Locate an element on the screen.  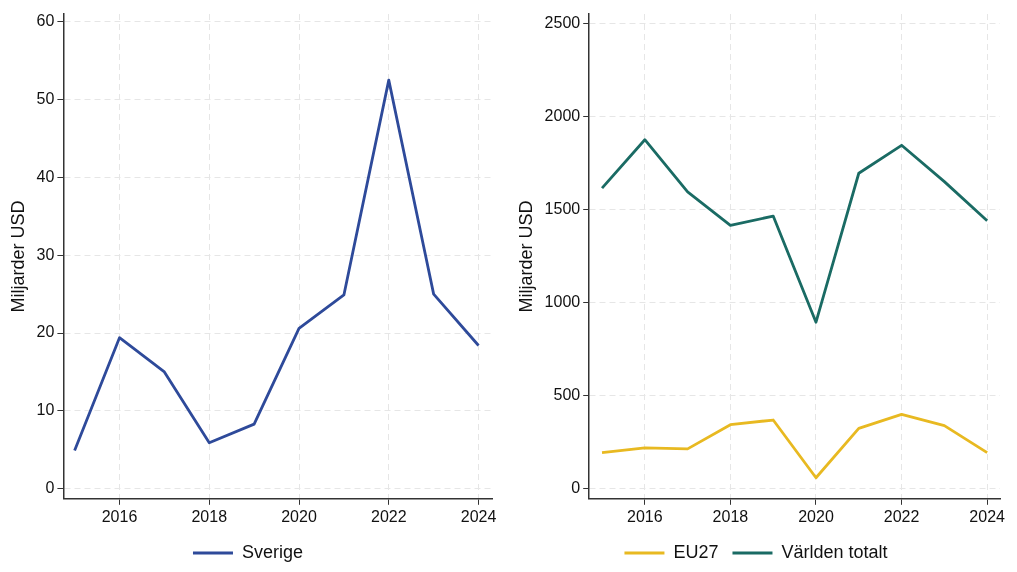
y-tick-label: 20 is located at coordinates (45, 332).